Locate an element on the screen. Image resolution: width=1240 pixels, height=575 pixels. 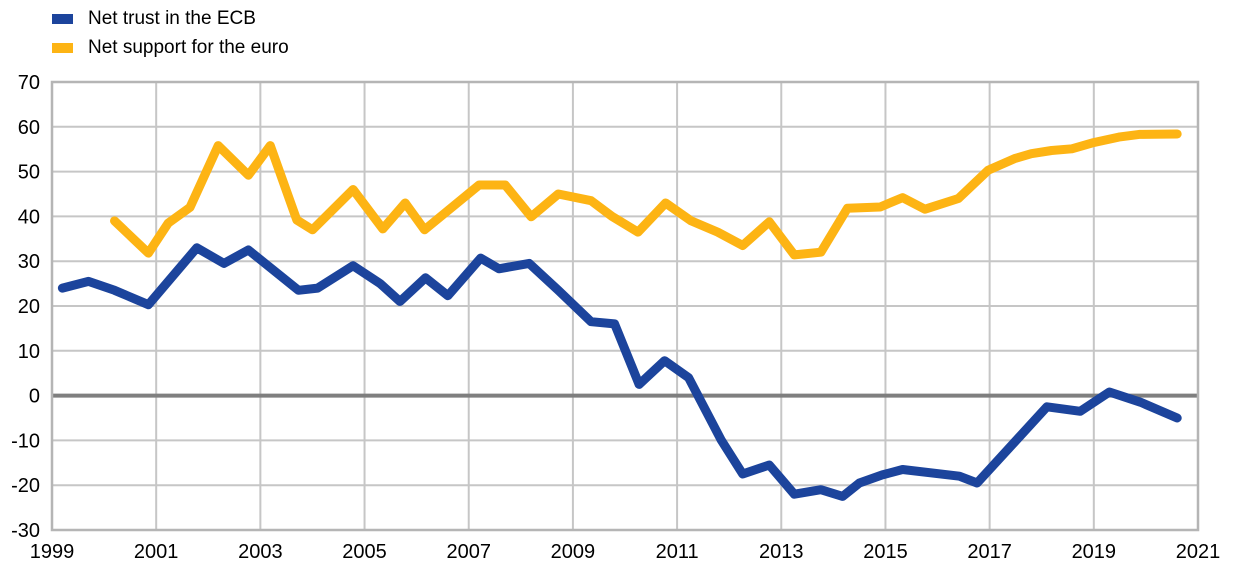
y-tick-label: -10 is located at coordinates (25, 441).